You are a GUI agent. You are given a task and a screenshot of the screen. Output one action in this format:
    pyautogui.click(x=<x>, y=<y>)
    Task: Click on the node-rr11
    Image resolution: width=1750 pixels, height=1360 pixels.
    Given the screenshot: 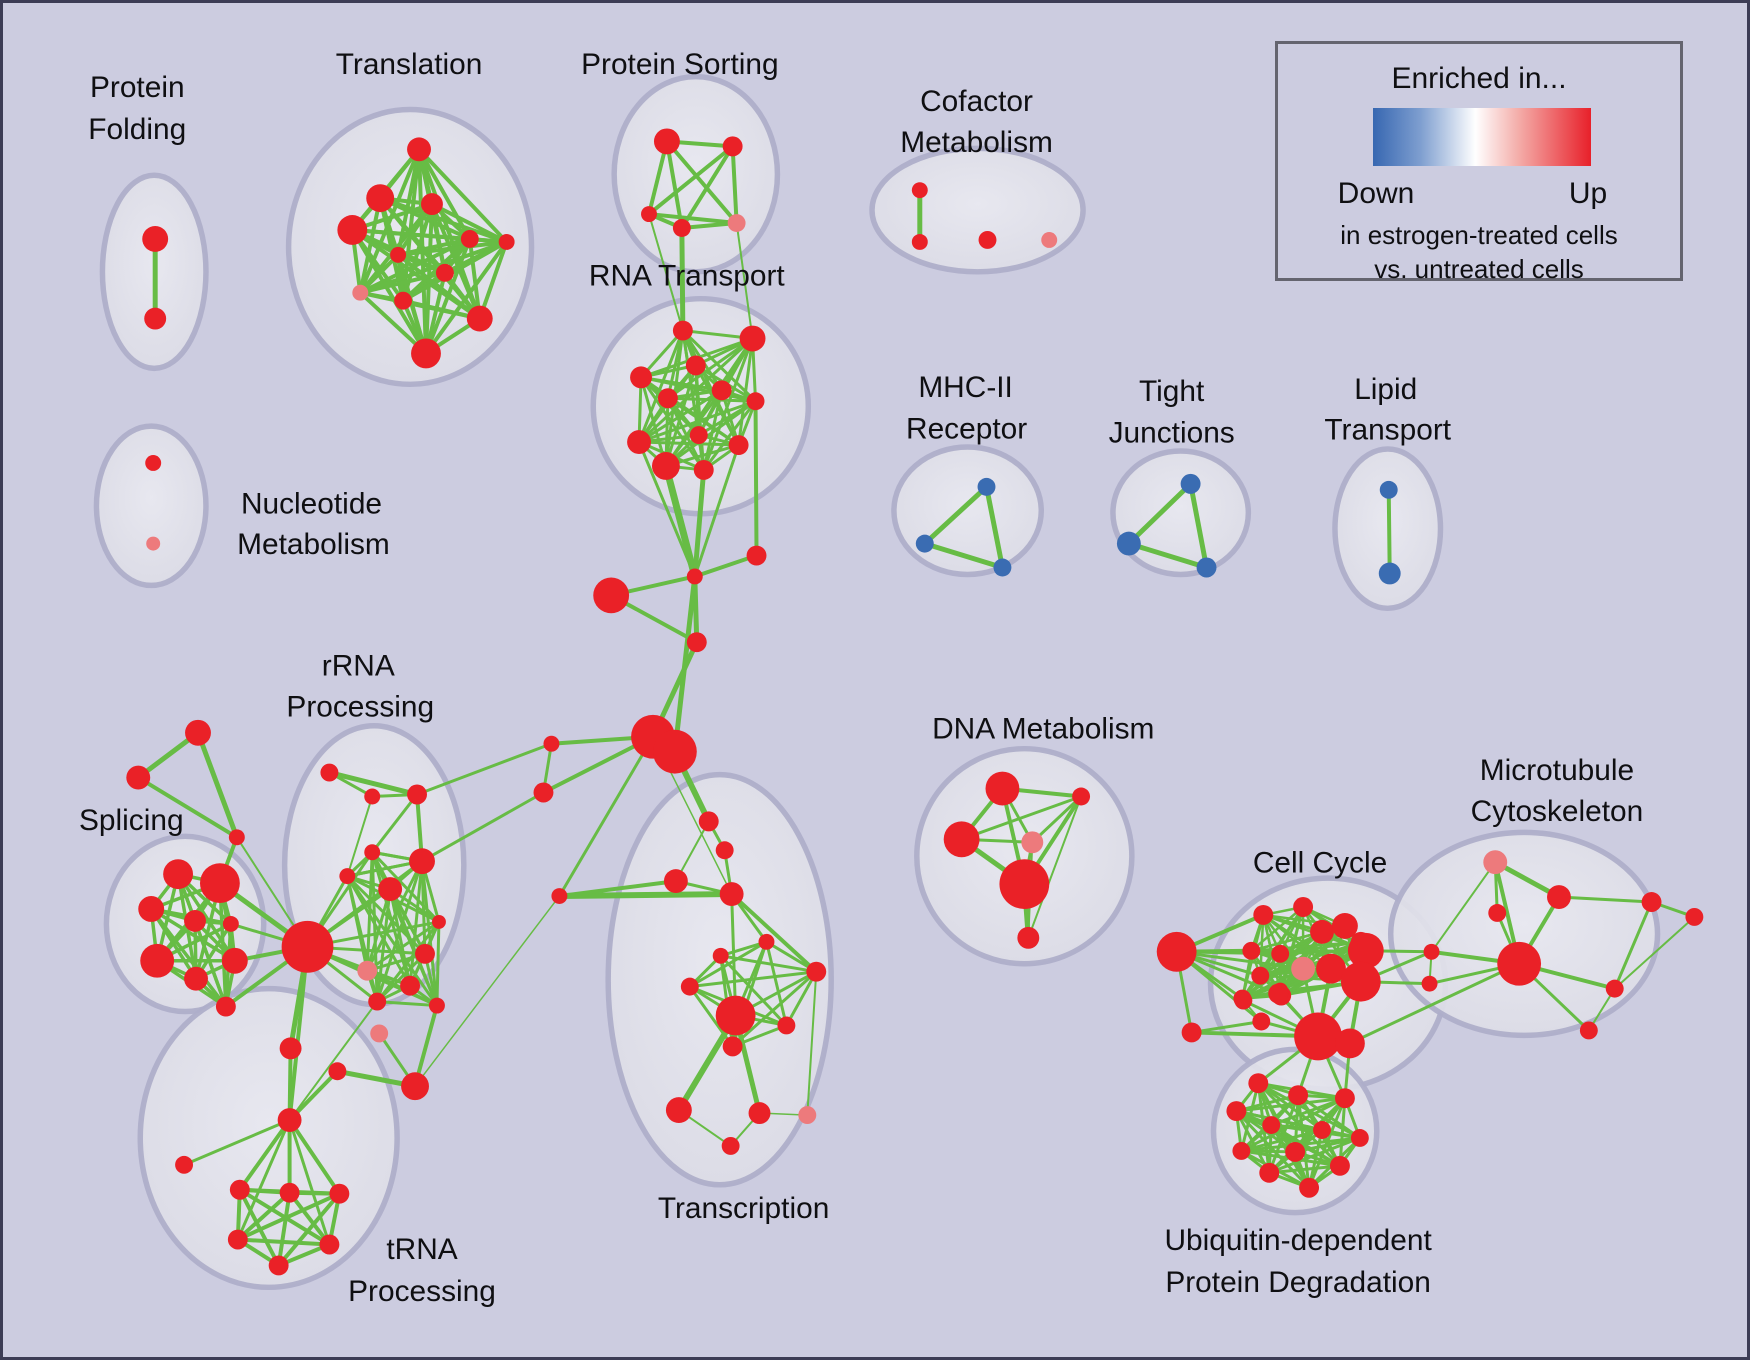 What is the action you would take?
    pyautogui.click(x=410, y=985)
    